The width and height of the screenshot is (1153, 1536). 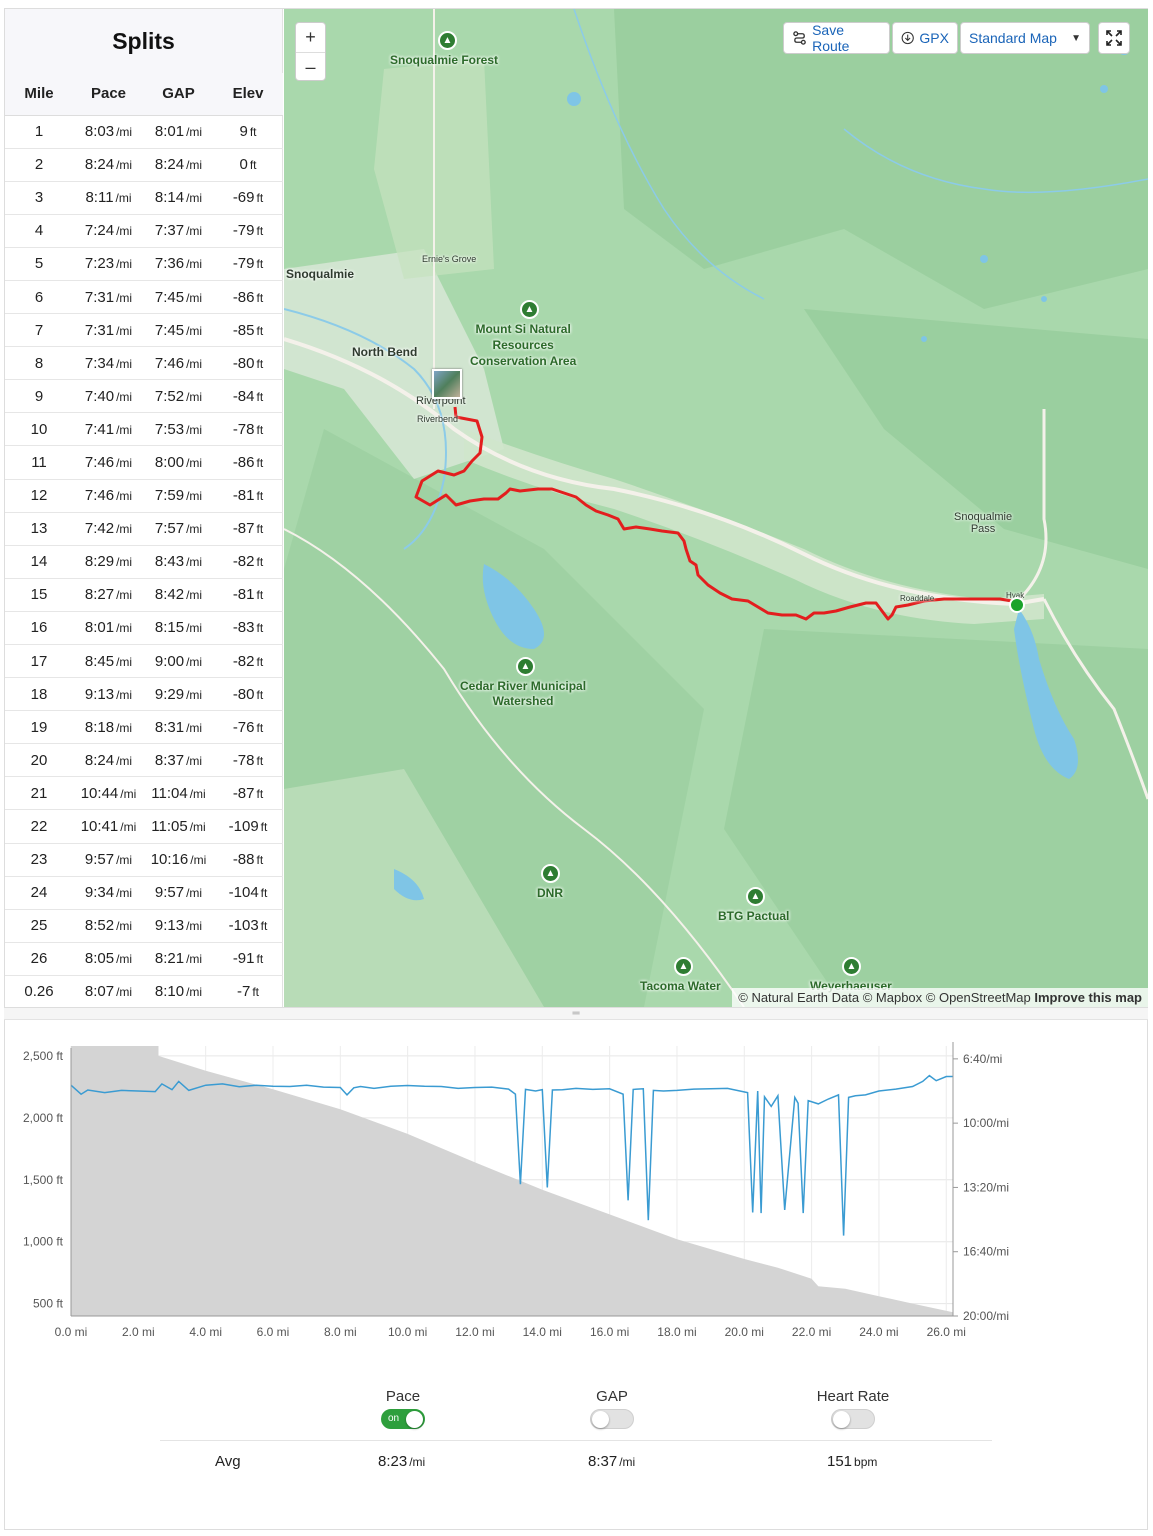 I want to click on pace-toggle-group: Pace on, so click(x=403, y=1410).